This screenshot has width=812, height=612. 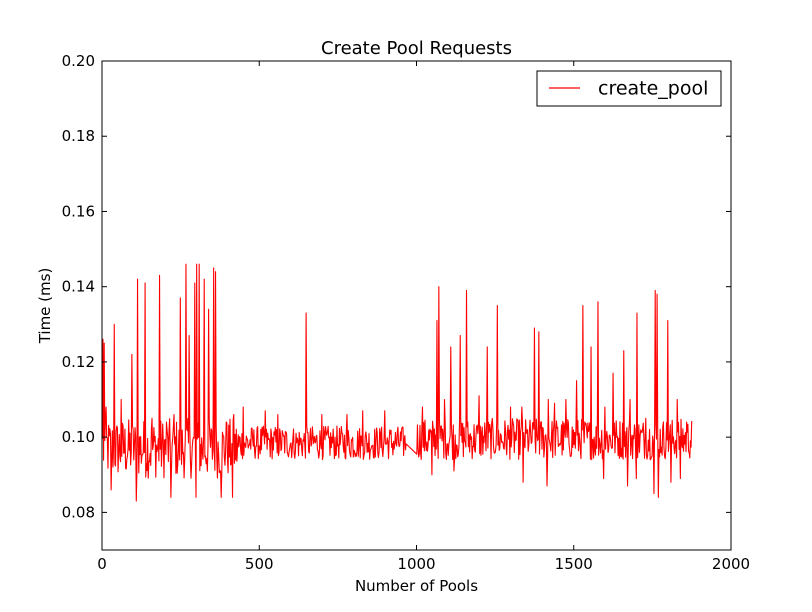 I want to click on chart-title: Create Pool Requests, so click(x=416, y=48).